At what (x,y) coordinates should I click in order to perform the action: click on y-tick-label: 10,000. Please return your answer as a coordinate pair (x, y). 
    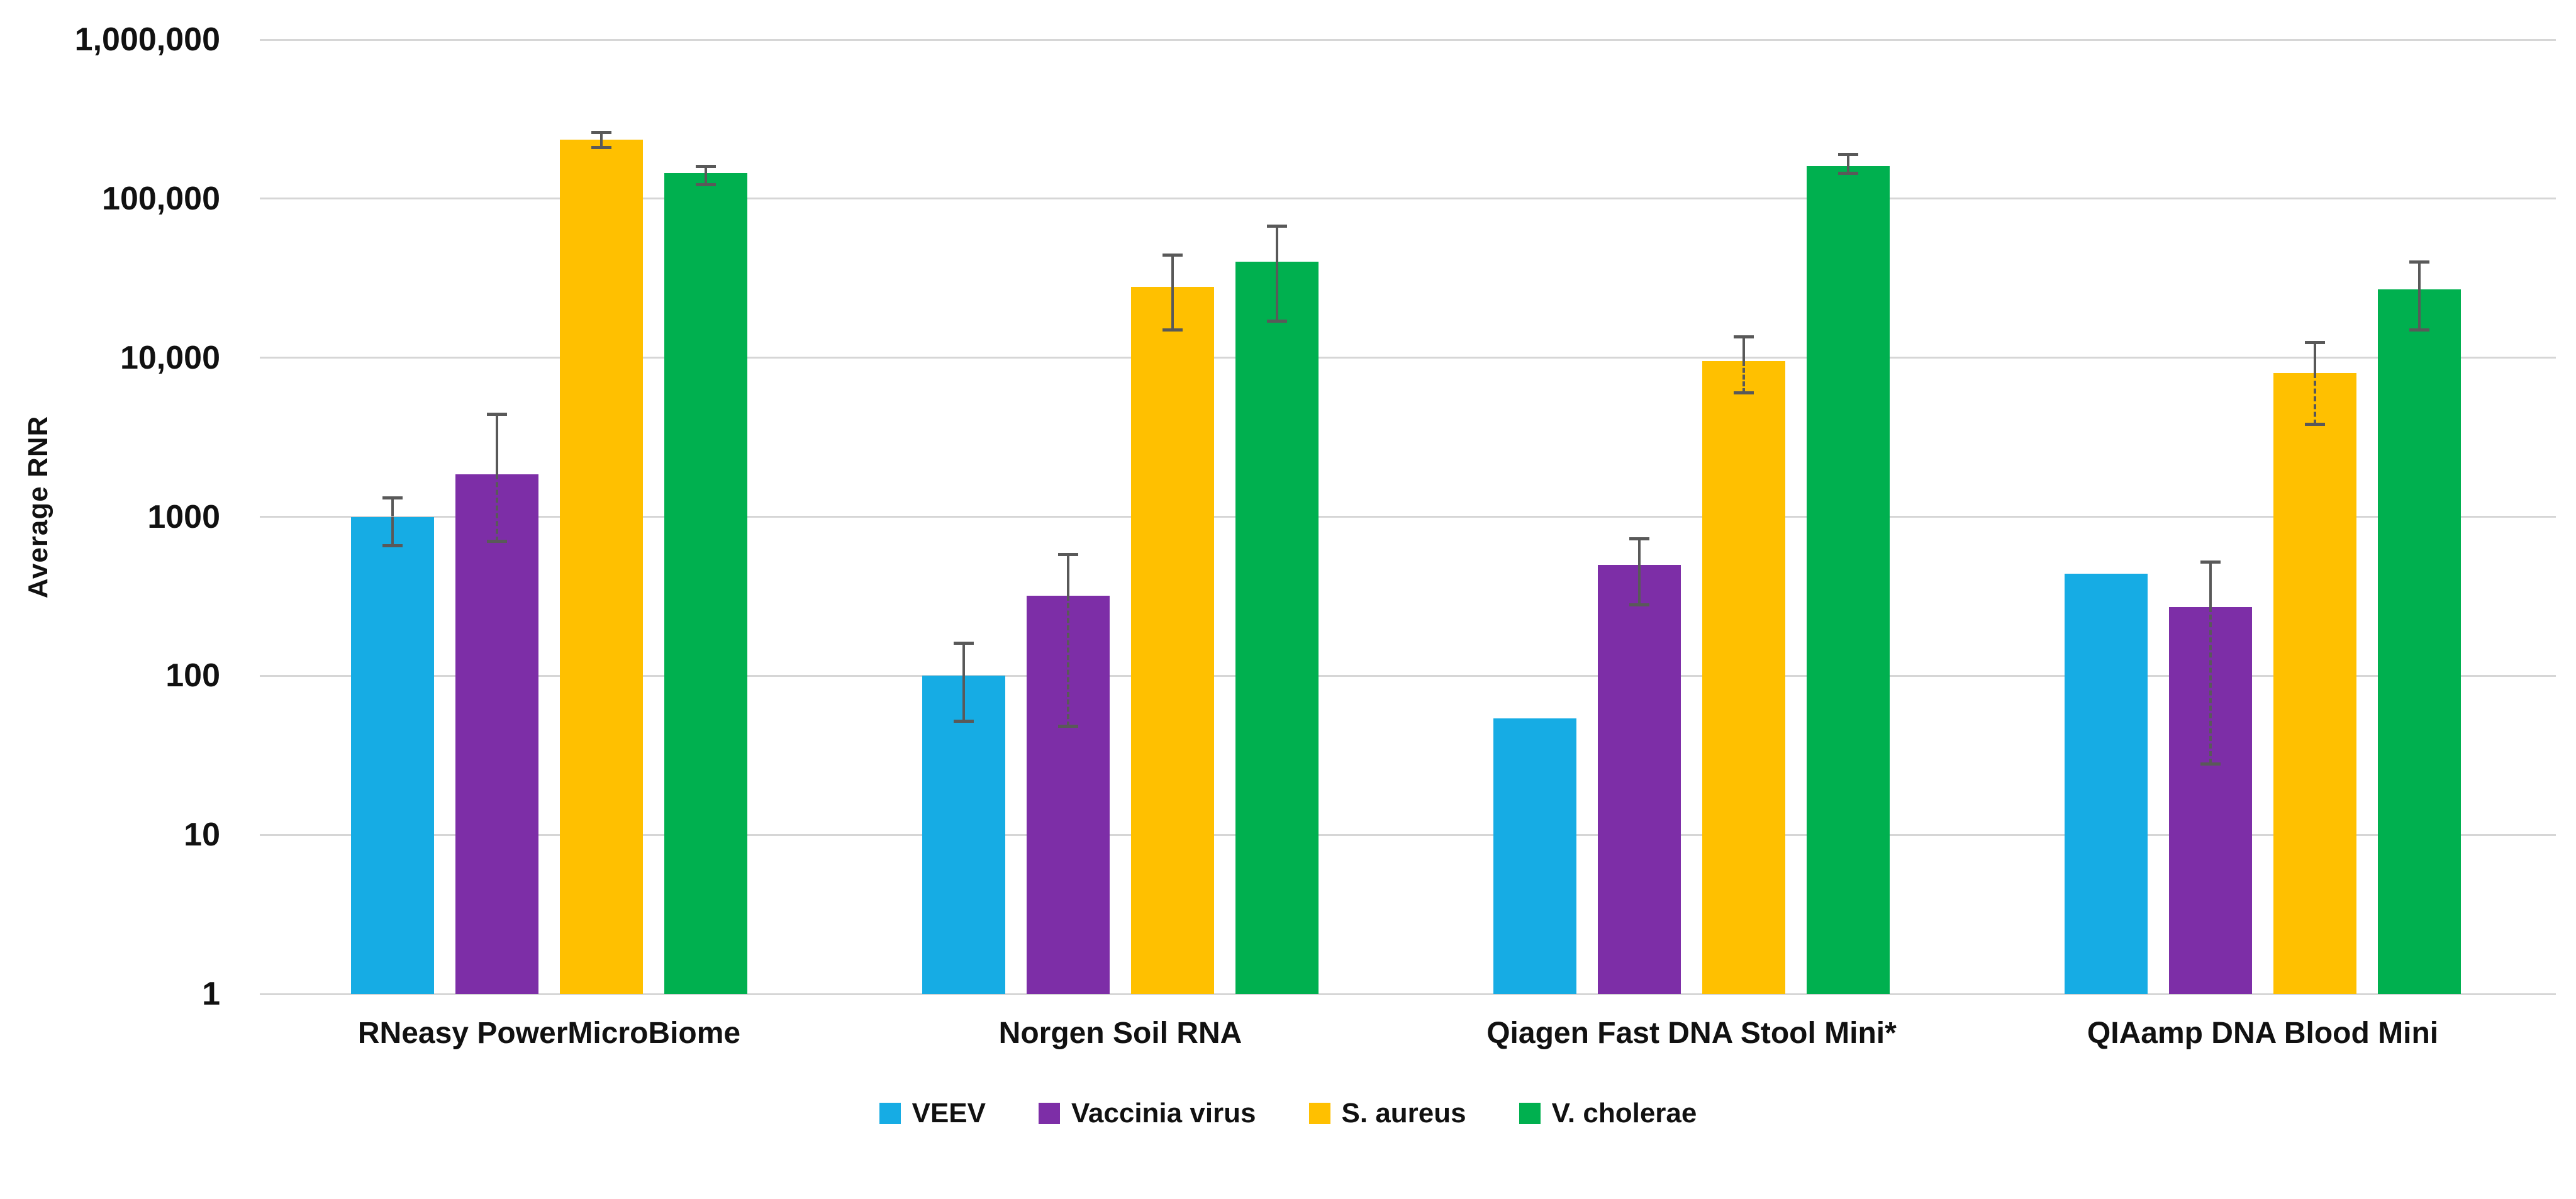
    Looking at the image, I should click on (170, 357).